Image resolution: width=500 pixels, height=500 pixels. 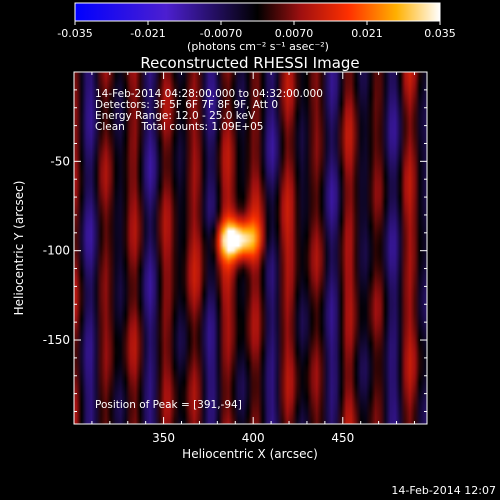 I want to click on colorbar-ticks, so click(x=257, y=23).